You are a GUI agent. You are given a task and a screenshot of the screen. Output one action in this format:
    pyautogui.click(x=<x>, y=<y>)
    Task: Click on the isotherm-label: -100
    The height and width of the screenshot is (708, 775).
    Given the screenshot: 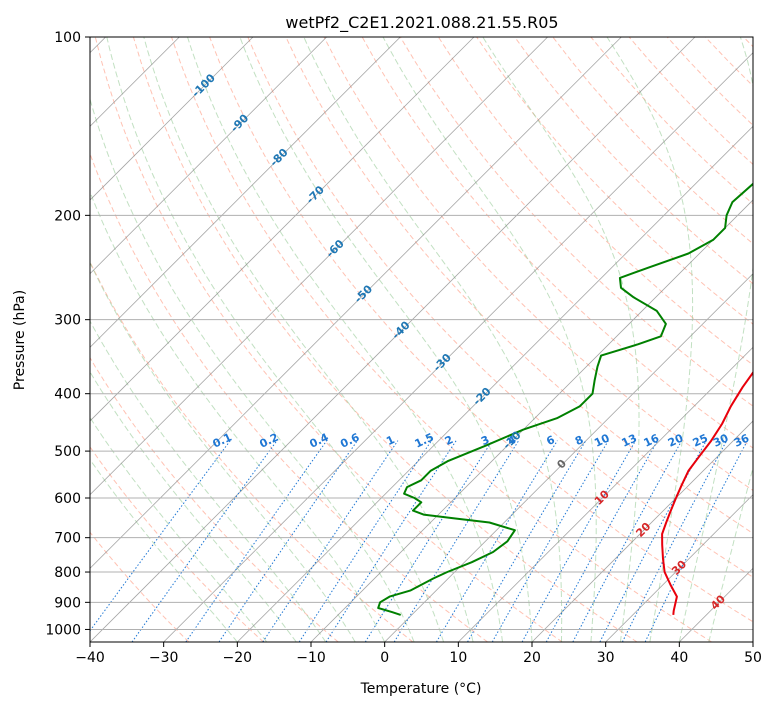 What is the action you would take?
    pyautogui.click(x=203, y=85)
    